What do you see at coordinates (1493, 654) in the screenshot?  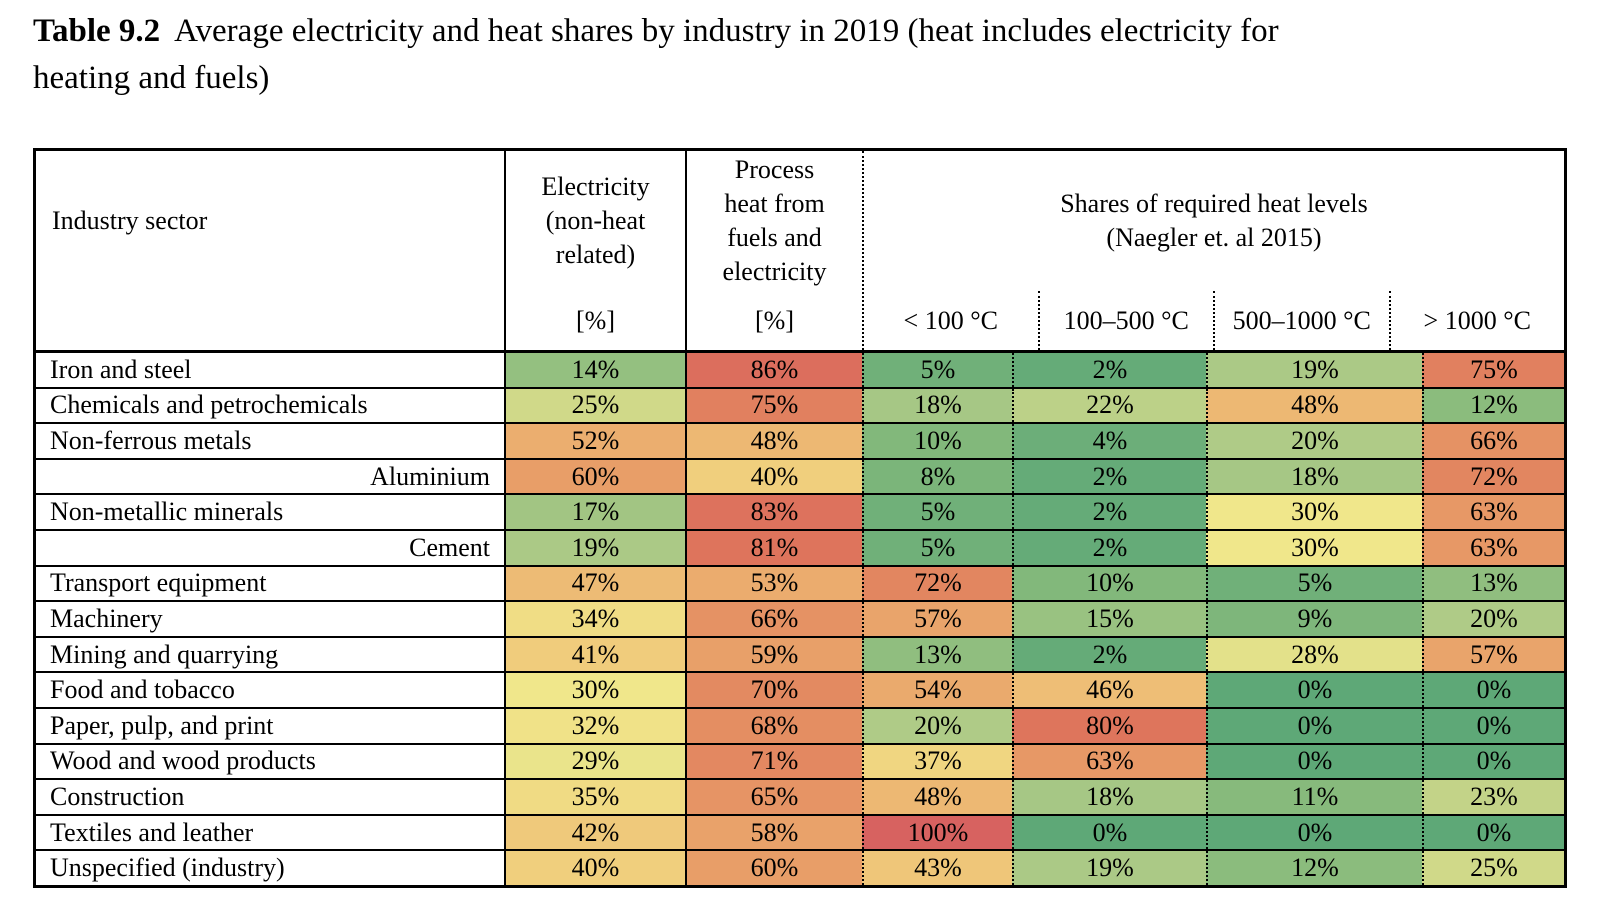 I see `value-cell: 57%` at bounding box center [1493, 654].